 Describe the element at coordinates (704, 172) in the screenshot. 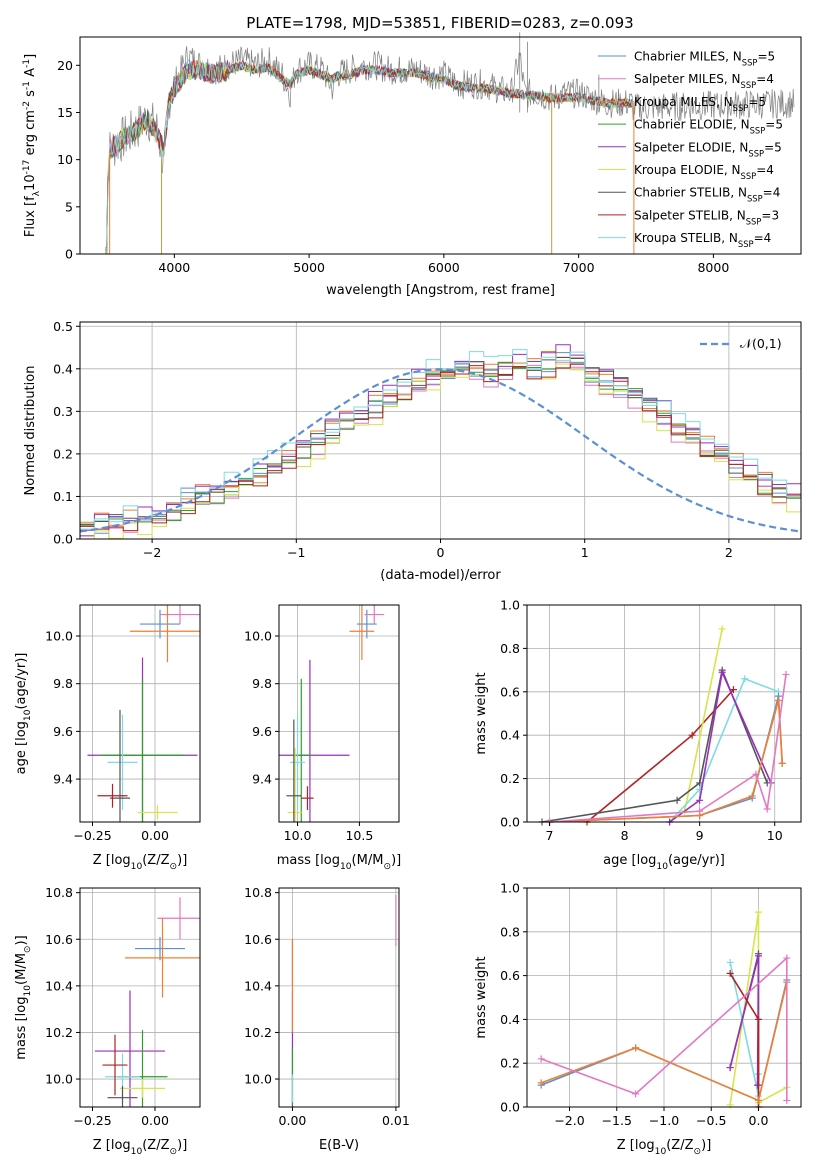

I see `legend-entry: Kroupa ELODIE, NSSP=4` at that location.